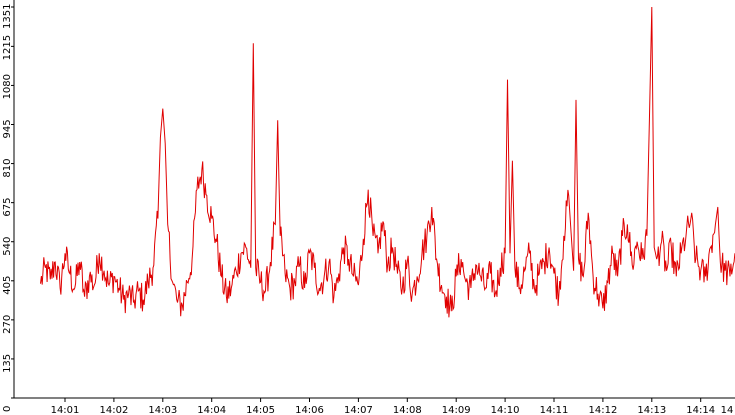  Describe the element at coordinates (7, 285) in the screenshot. I see `y-tick-label: 405` at that location.